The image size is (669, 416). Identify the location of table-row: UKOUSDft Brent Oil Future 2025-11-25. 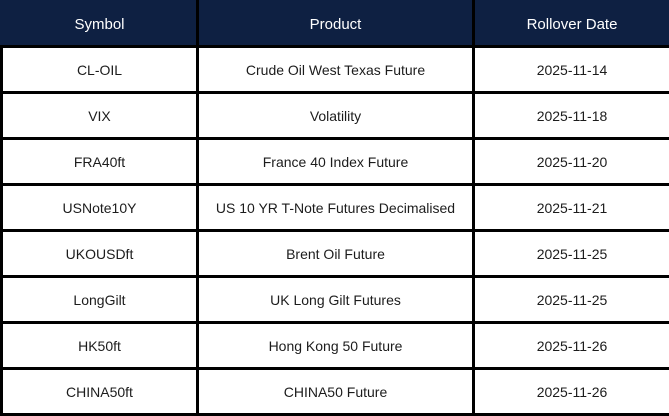
(335, 254).